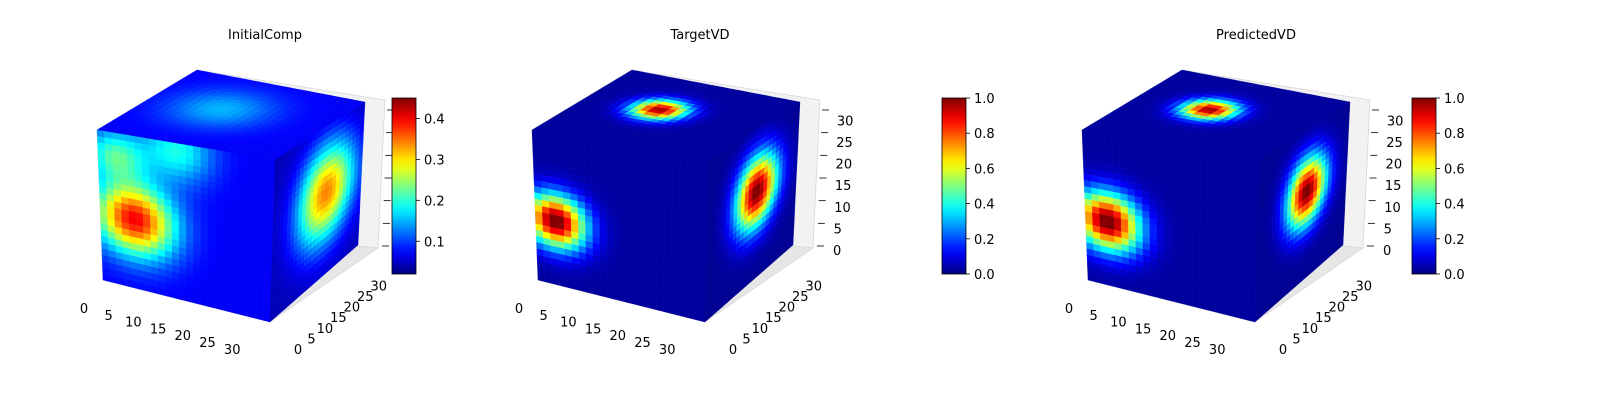 This screenshot has width=1600, height=400. What do you see at coordinates (434, 160) in the screenshot?
I see `colorbar-tick-label: 0.3` at bounding box center [434, 160].